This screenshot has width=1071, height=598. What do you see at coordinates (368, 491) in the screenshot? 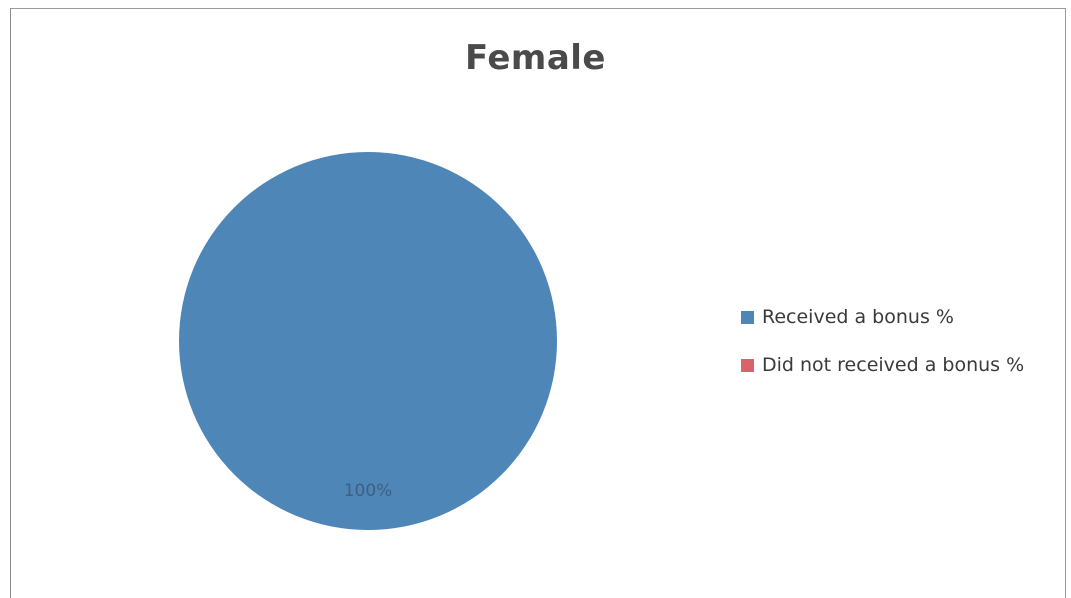
I see `data-label-0: 100%` at bounding box center [368, 491].